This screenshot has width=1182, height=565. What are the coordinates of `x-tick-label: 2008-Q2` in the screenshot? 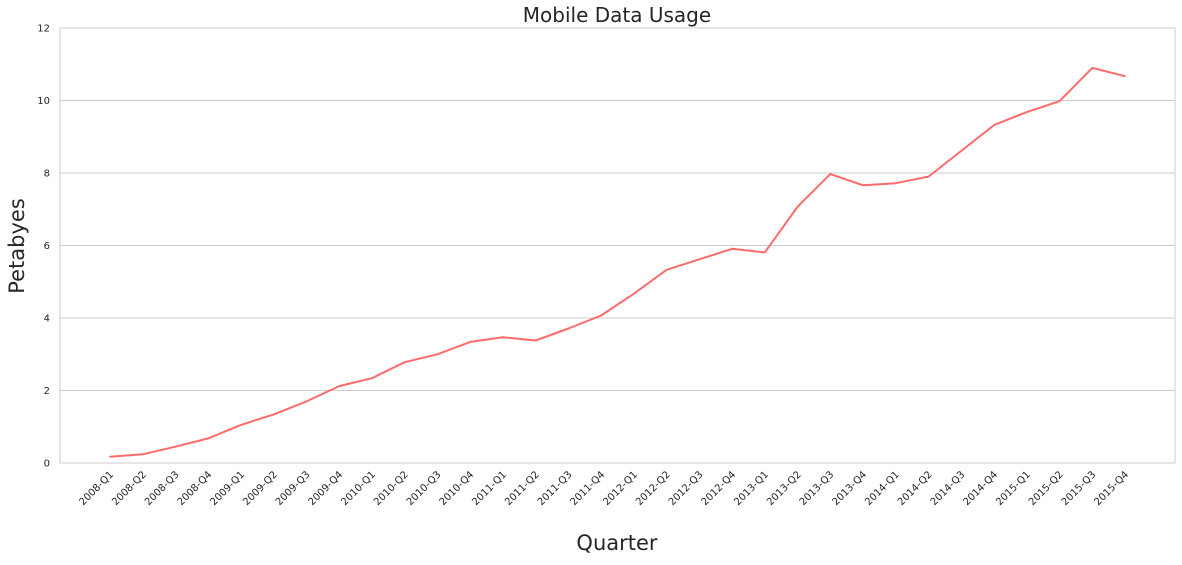 It's located at (129, 488).